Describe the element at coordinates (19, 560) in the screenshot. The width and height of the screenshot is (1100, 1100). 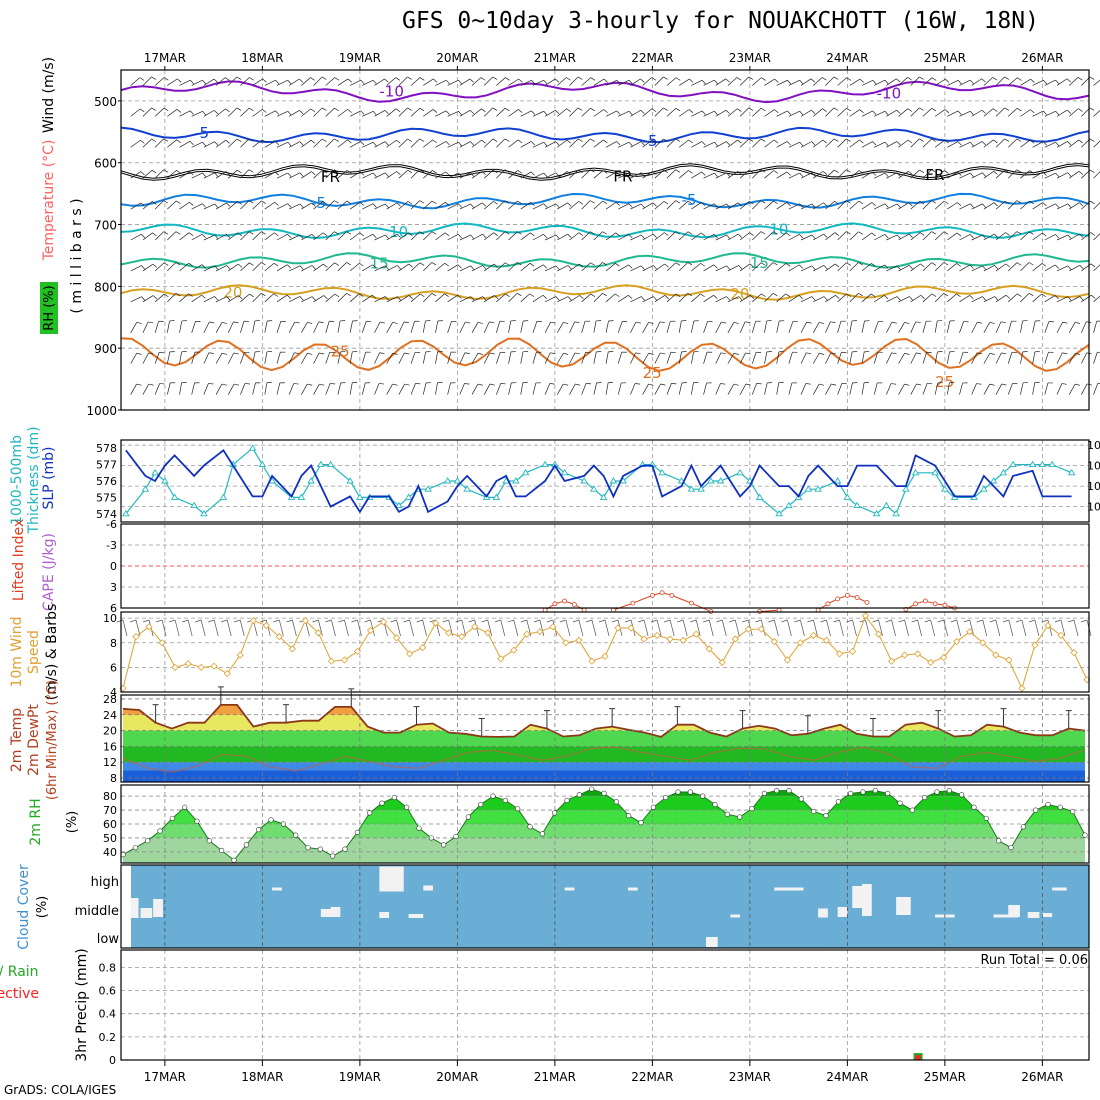
I see `ylabel-lifted-index: Lifted Index` at that location.